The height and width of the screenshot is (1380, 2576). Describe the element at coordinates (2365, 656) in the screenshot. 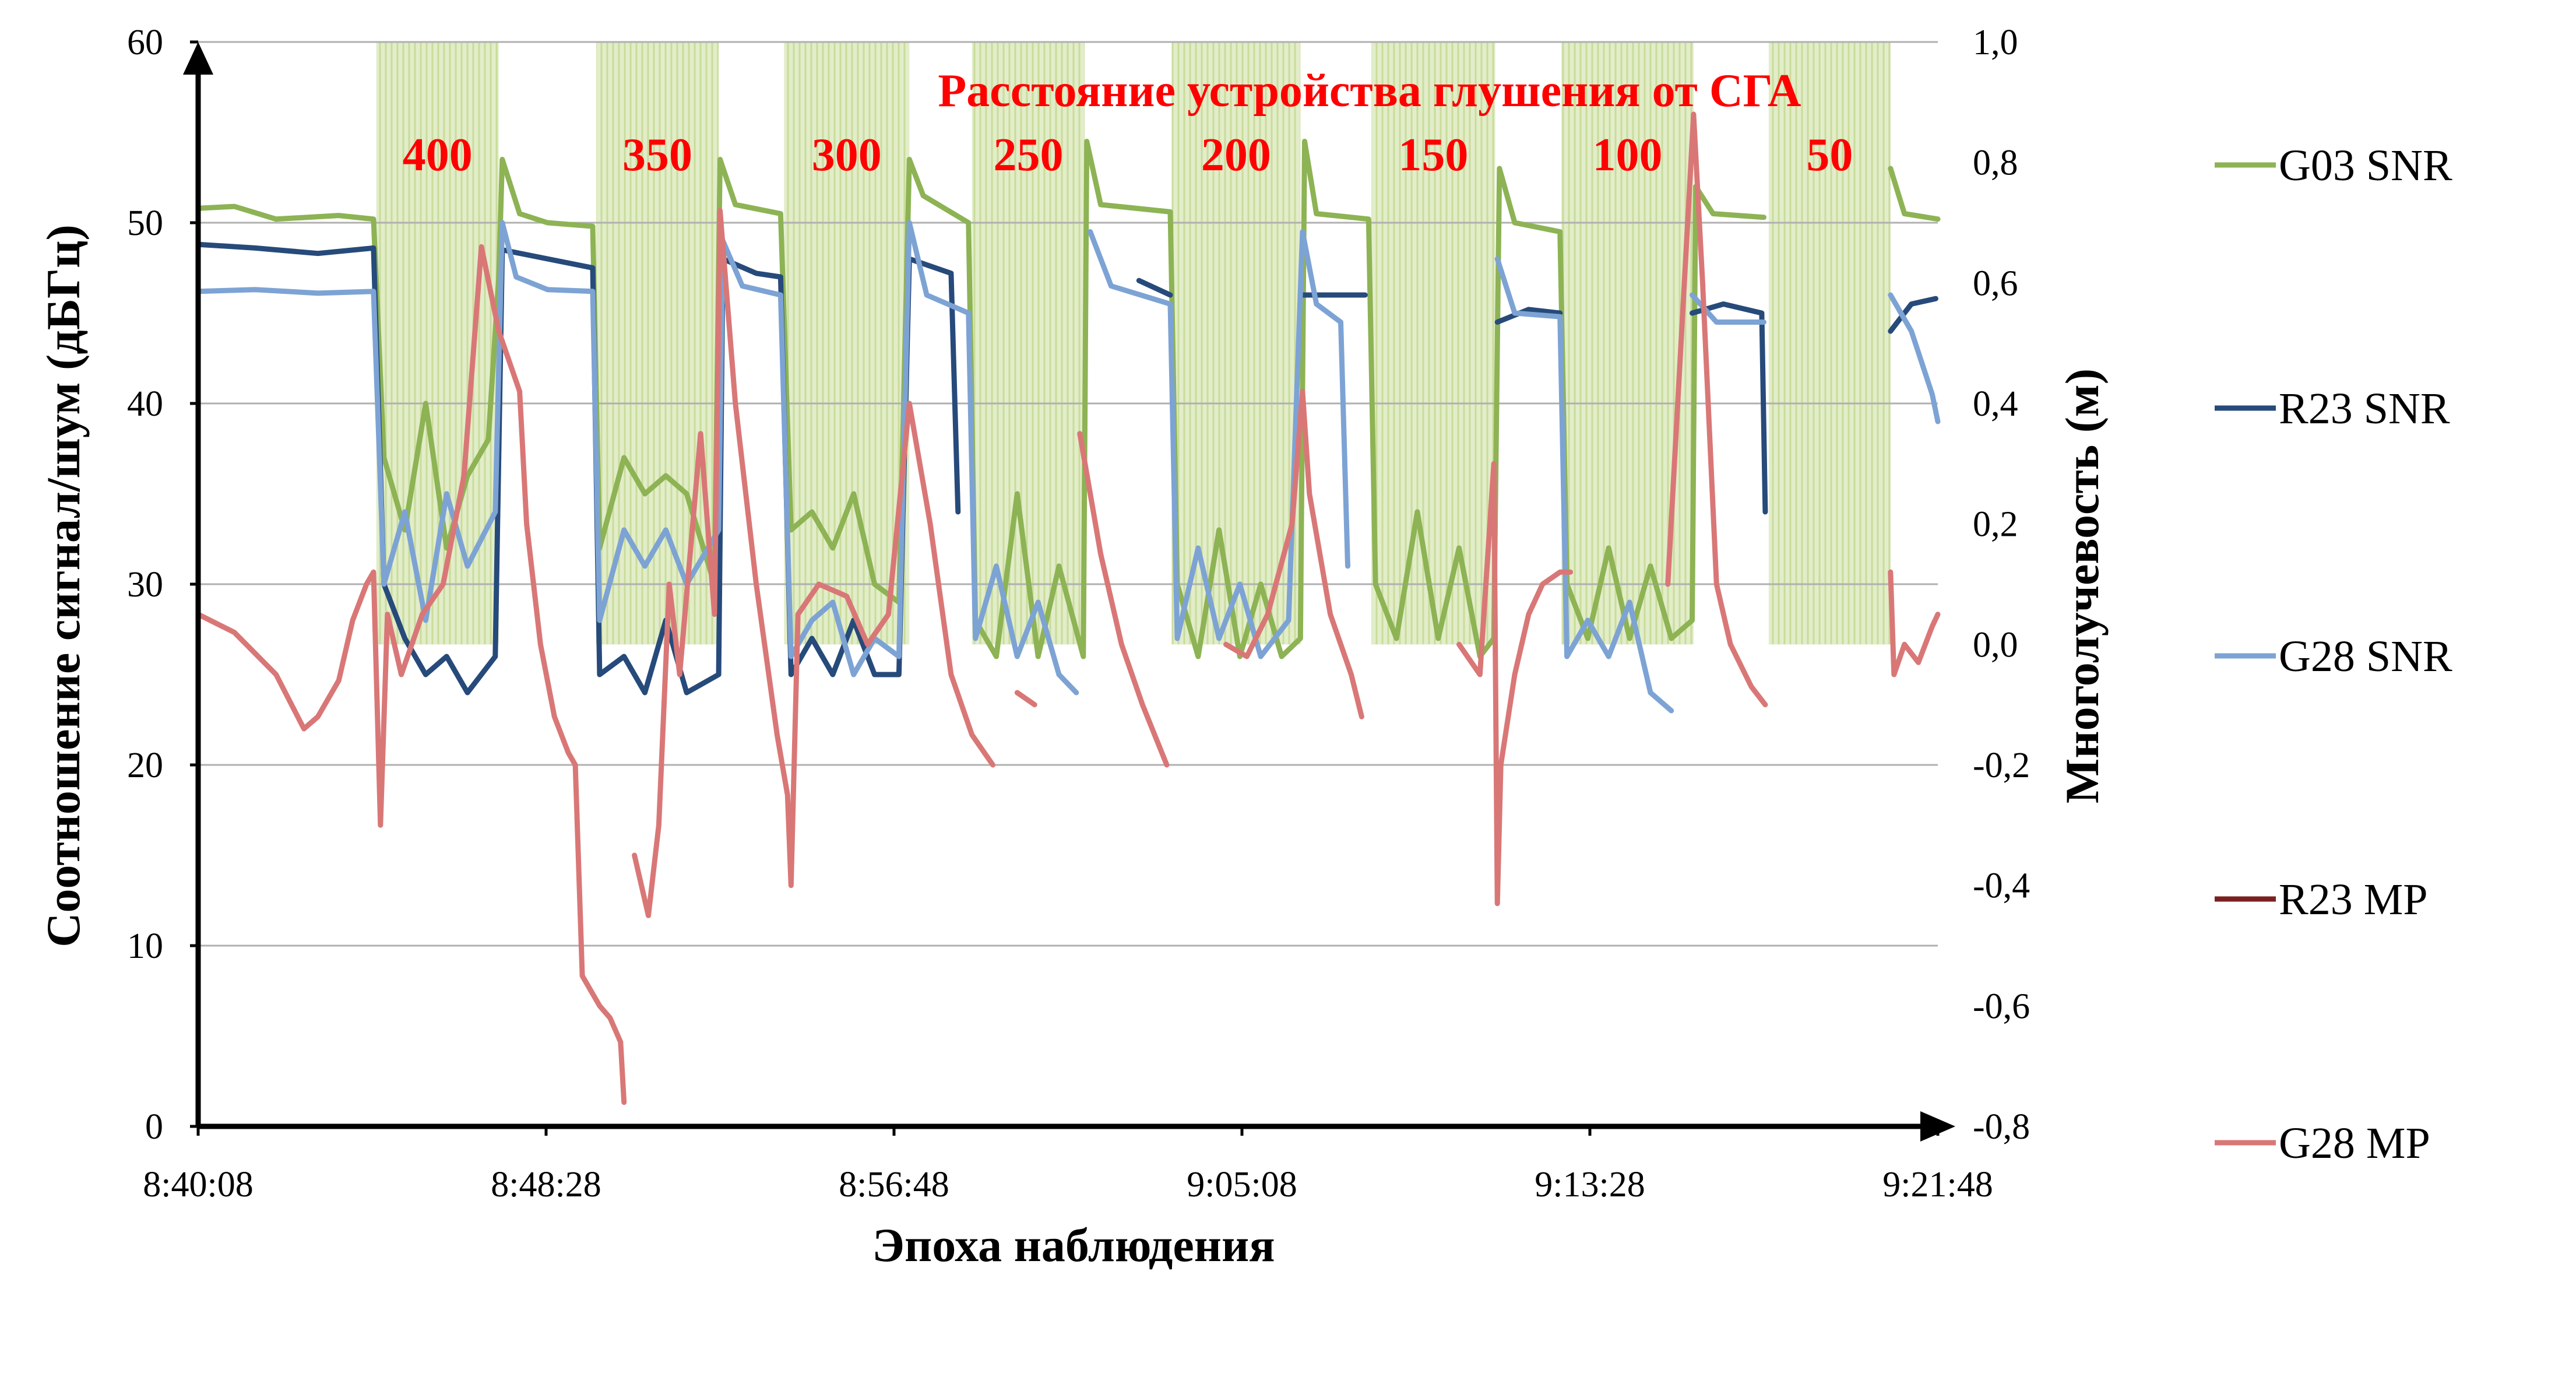

I see `legend-label: G28 SNR` at that location.